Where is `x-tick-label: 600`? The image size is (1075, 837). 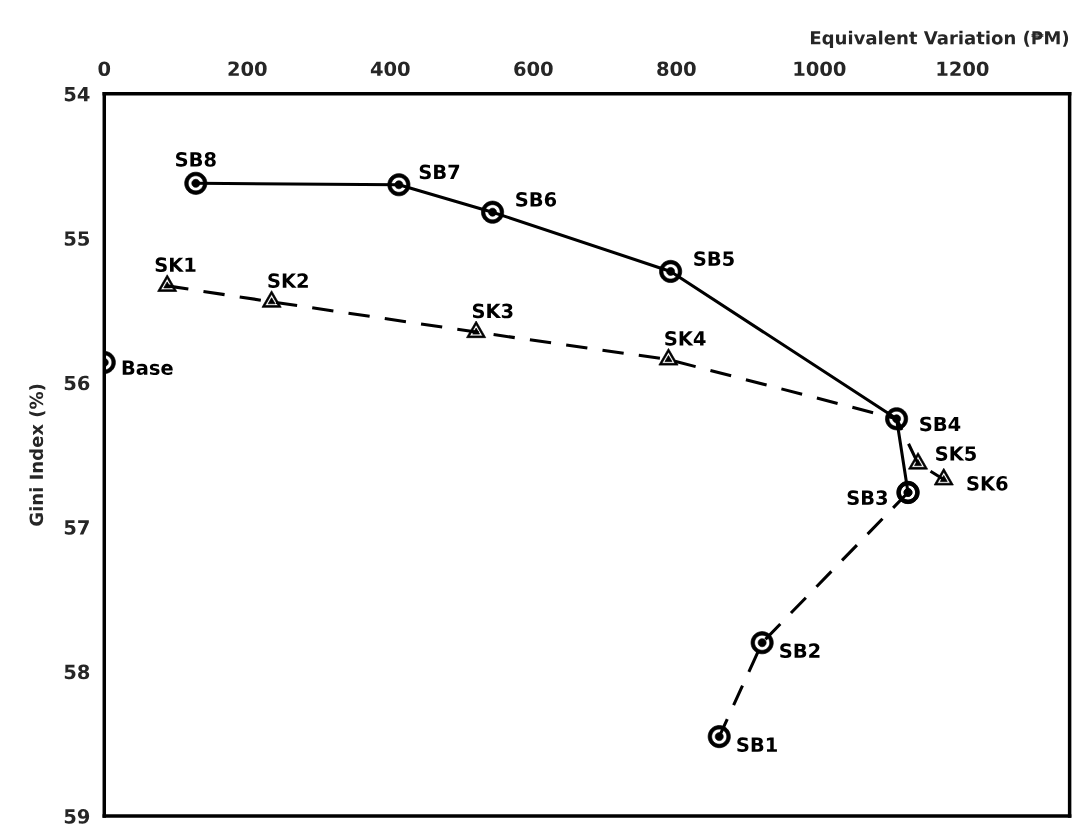 x-tick-label: 600 is located at coordinates (533, 69).